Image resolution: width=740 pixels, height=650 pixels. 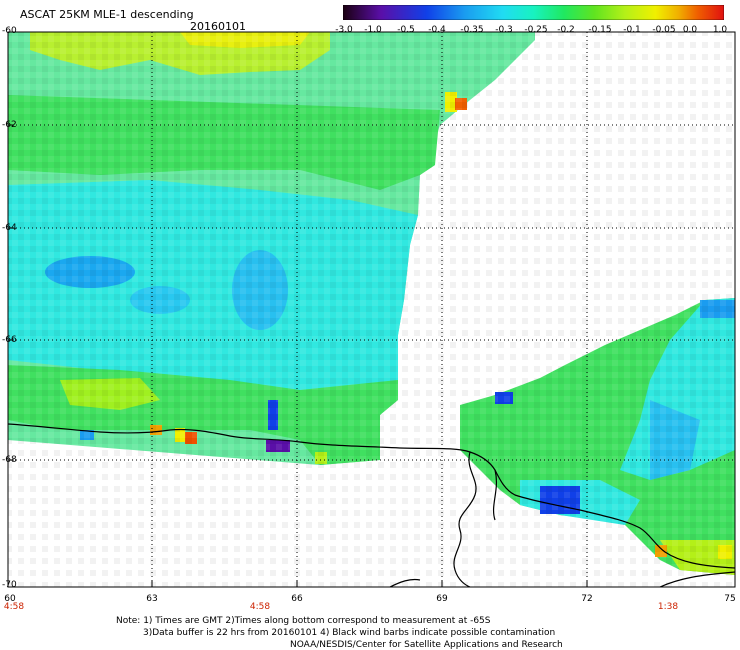 I want to click on lon-label: 60, so click(x=10, y=599).